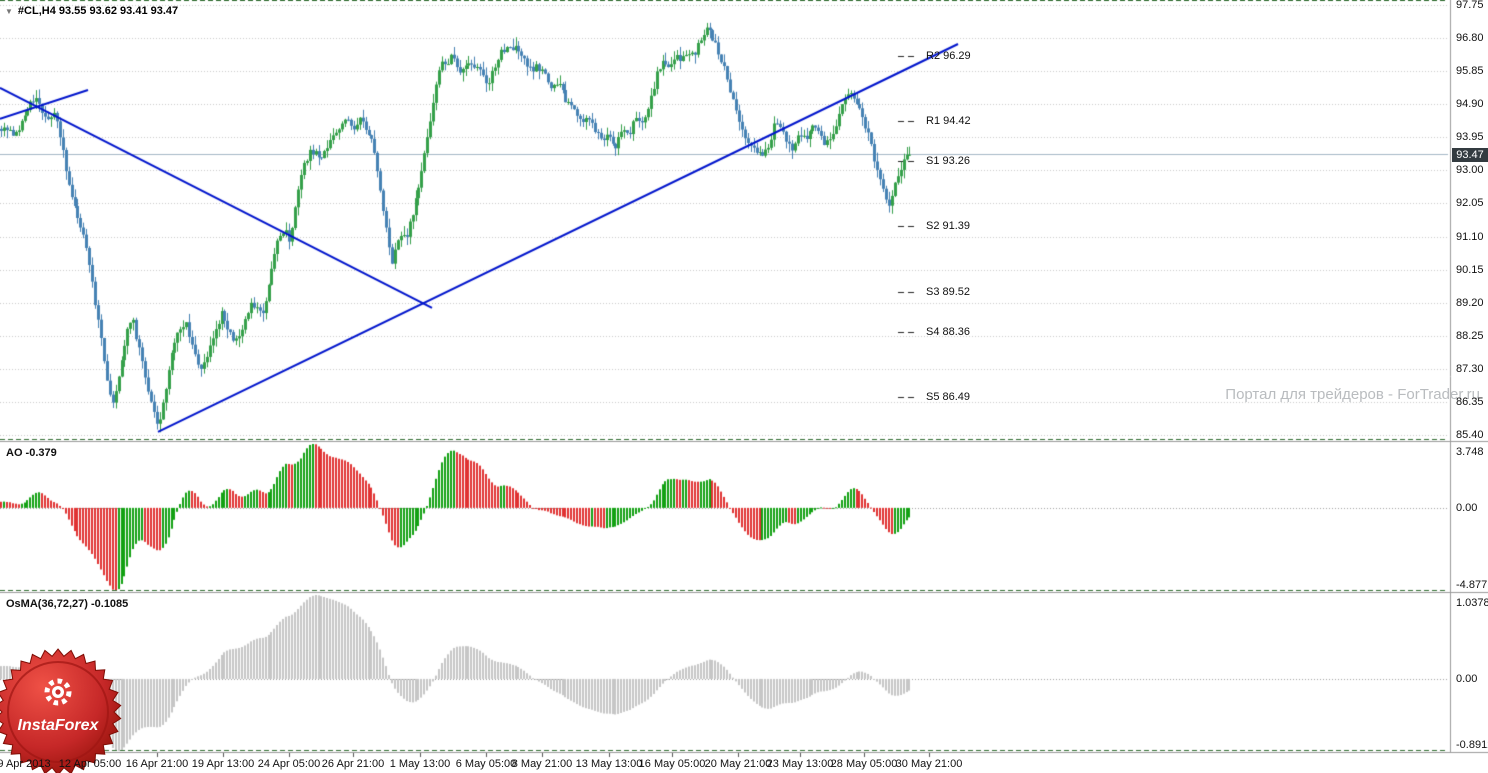 Image resolution: width=1488 pixels, height=773 pixels. I want to click on watermark-text: Портал для трейдеров - ForTrader.ru, so click(1352, 394).